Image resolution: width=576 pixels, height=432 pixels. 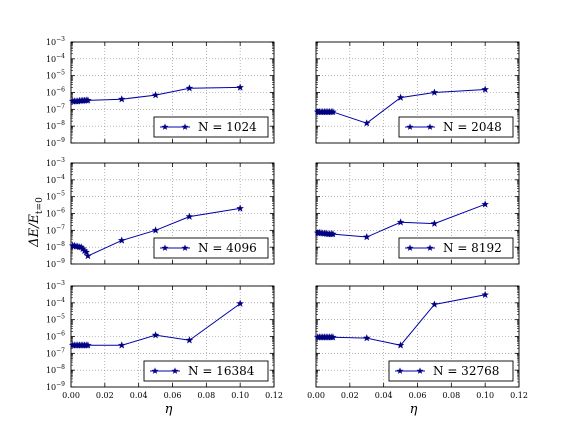 I want to click on legend-label: N = 8192, so click(x=472, y=248).